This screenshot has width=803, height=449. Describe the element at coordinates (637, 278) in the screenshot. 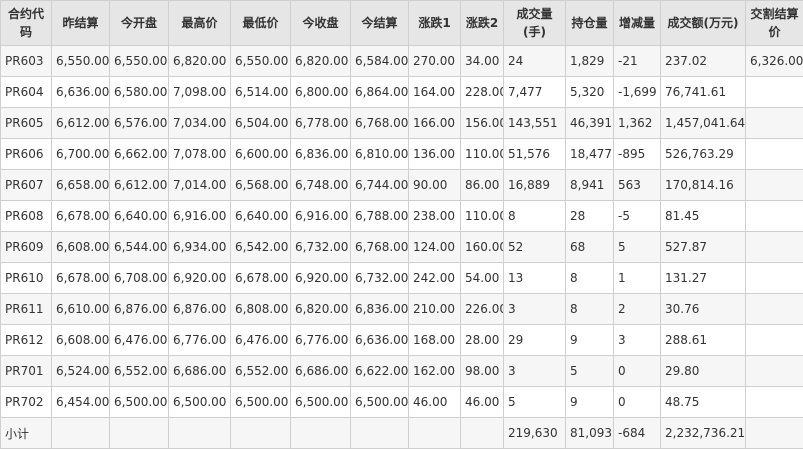

I see `table-cell: 1` at that location.